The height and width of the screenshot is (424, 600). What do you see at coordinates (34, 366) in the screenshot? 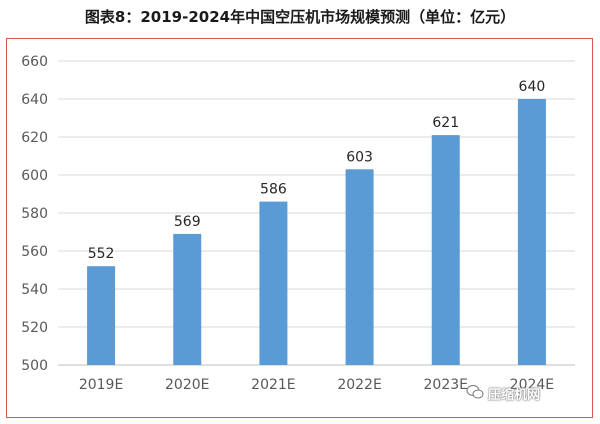
I see `y-tick-label: 500` at bounding box center [34, 366].